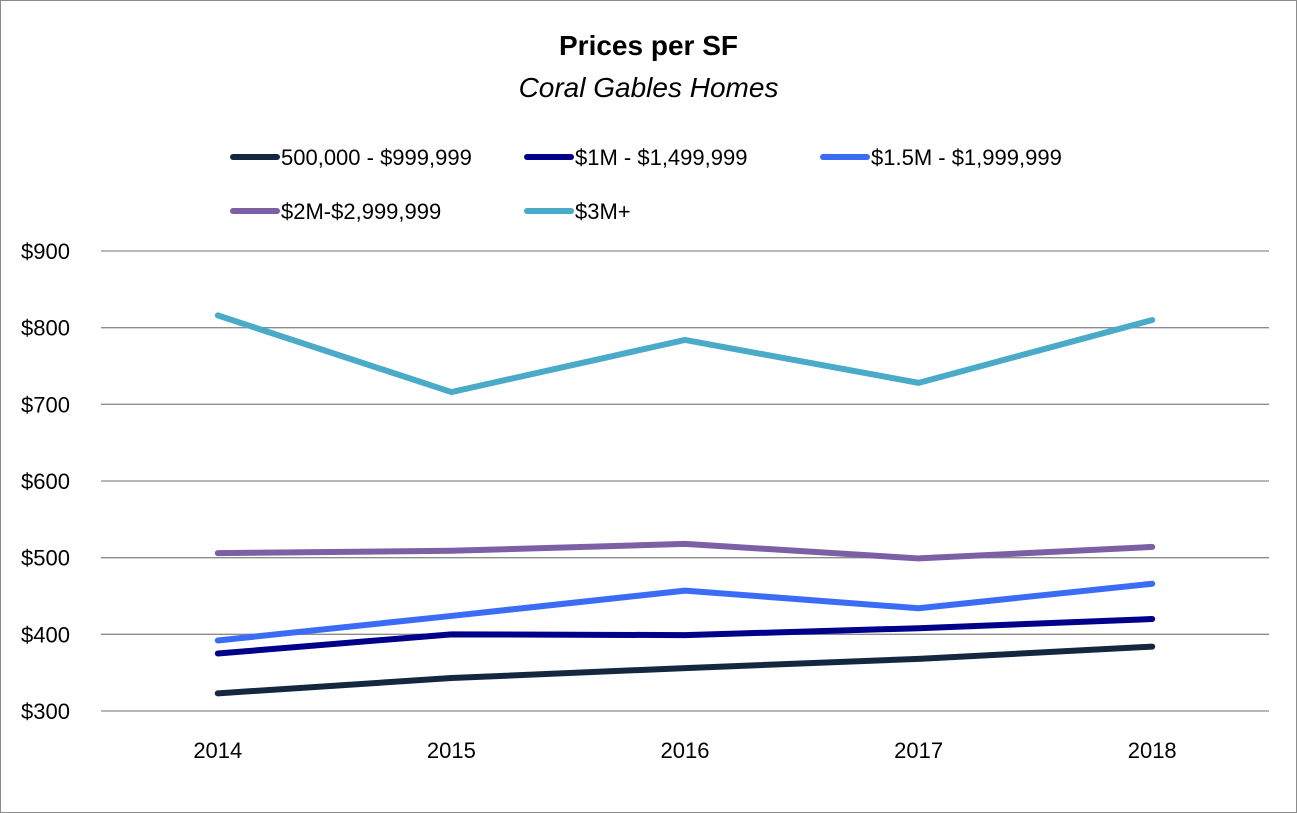 This screenshot has height=813, width=1297. I want to click on y-tick-label: $500, so click(45, 558).